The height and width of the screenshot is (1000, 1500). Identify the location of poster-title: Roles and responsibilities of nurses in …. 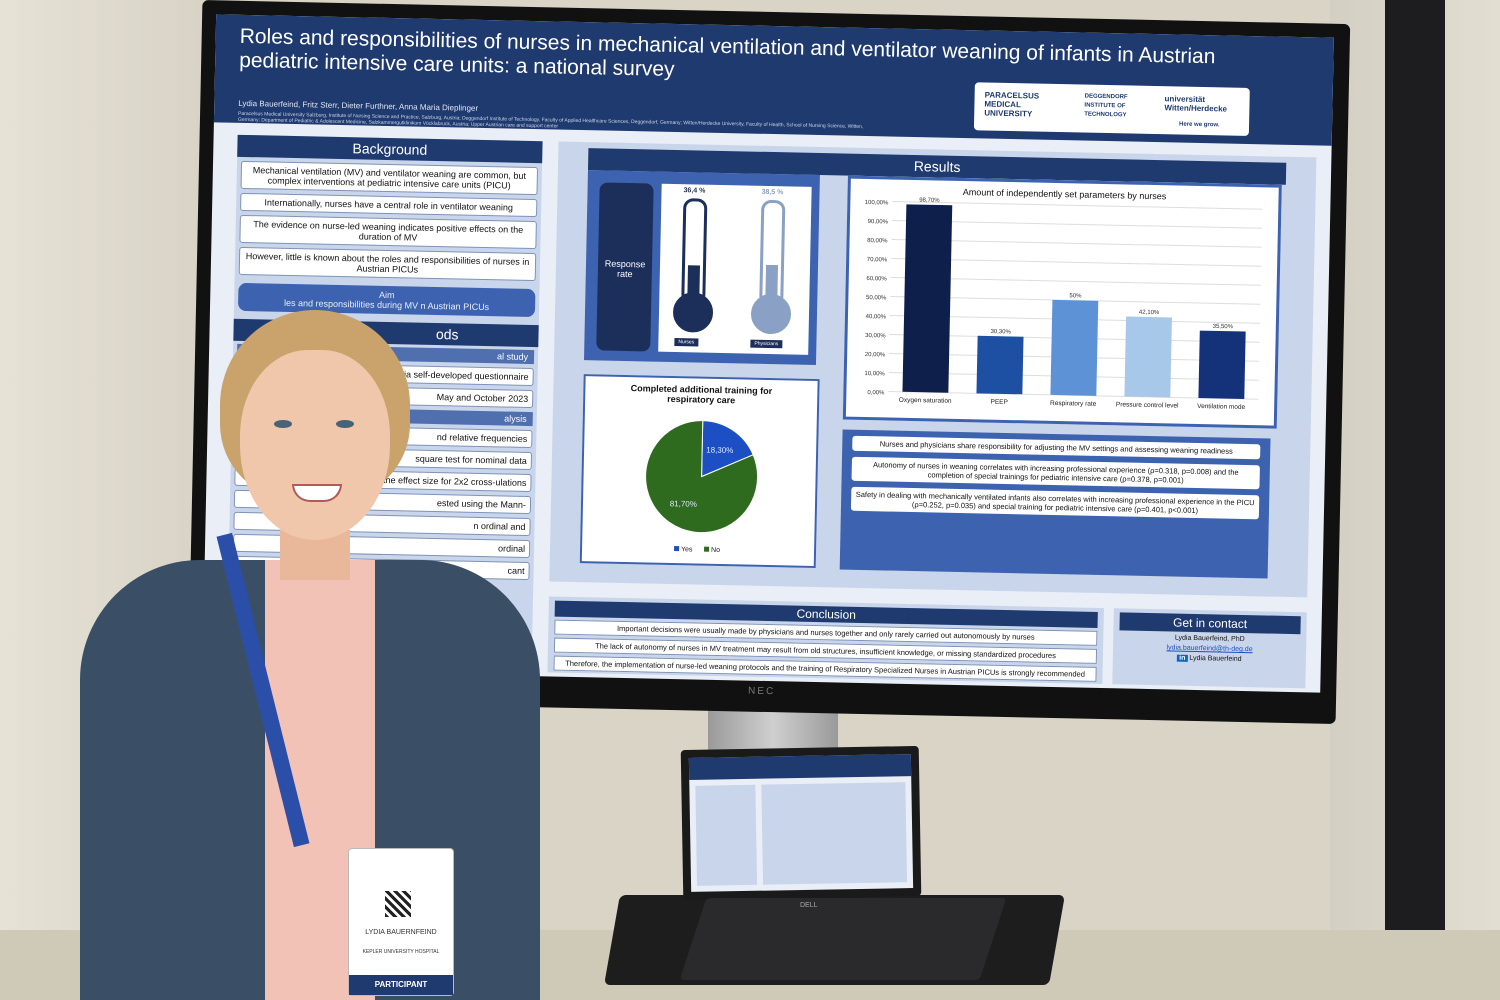
(727, 52).